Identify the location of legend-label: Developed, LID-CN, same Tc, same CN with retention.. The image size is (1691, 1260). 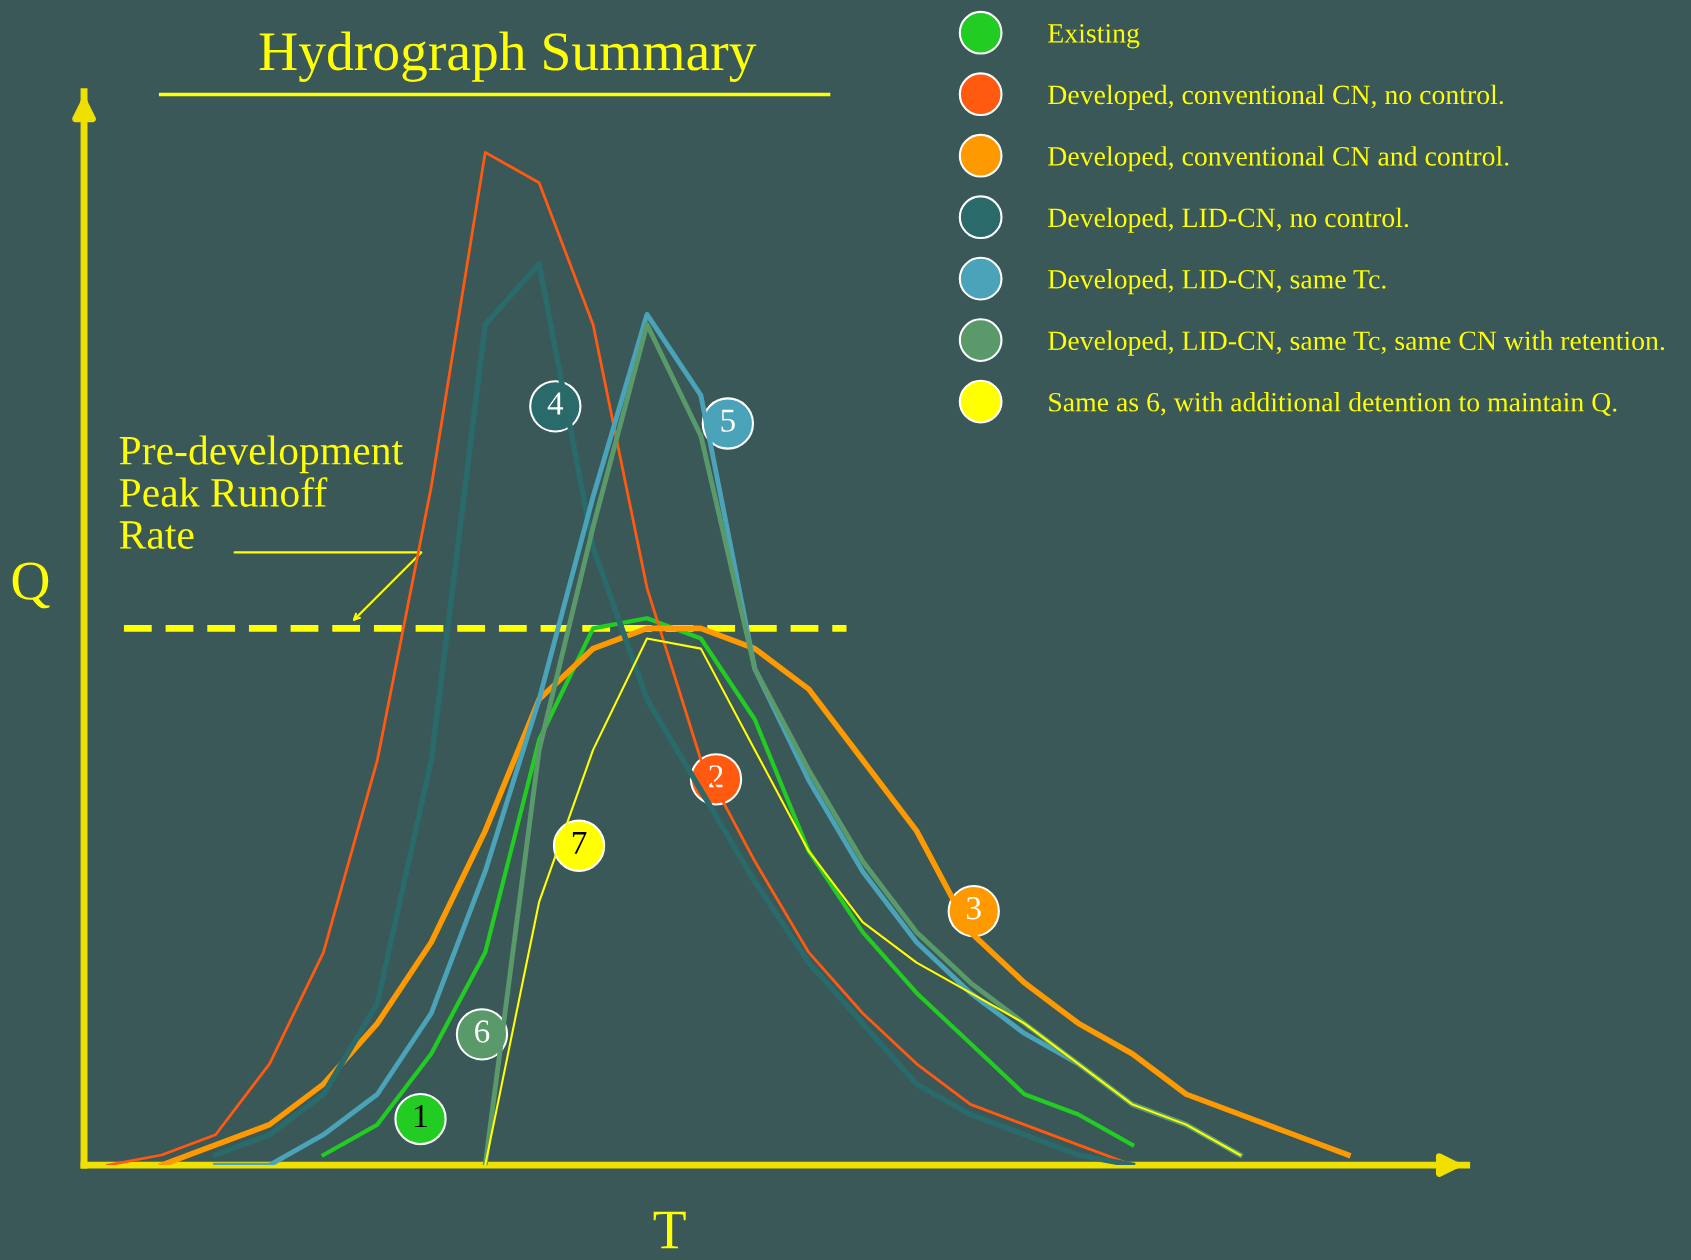
(1356, 343).